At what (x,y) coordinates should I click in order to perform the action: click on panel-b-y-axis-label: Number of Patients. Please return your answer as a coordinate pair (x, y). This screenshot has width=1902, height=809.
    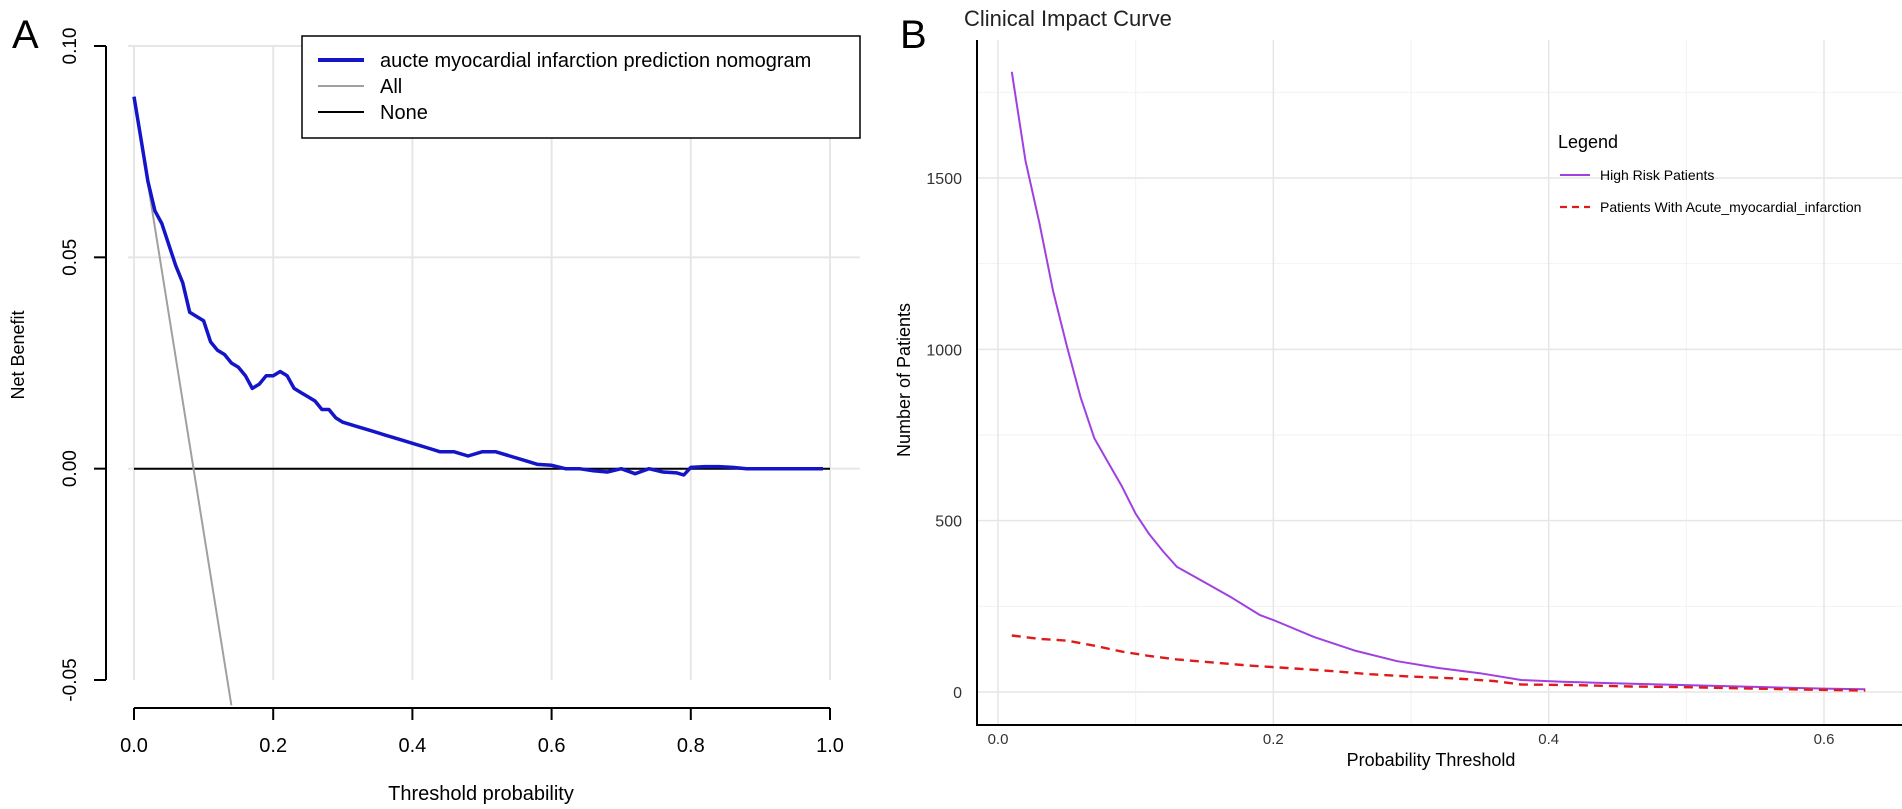
    Looking at the image, I should click on (904, 380).